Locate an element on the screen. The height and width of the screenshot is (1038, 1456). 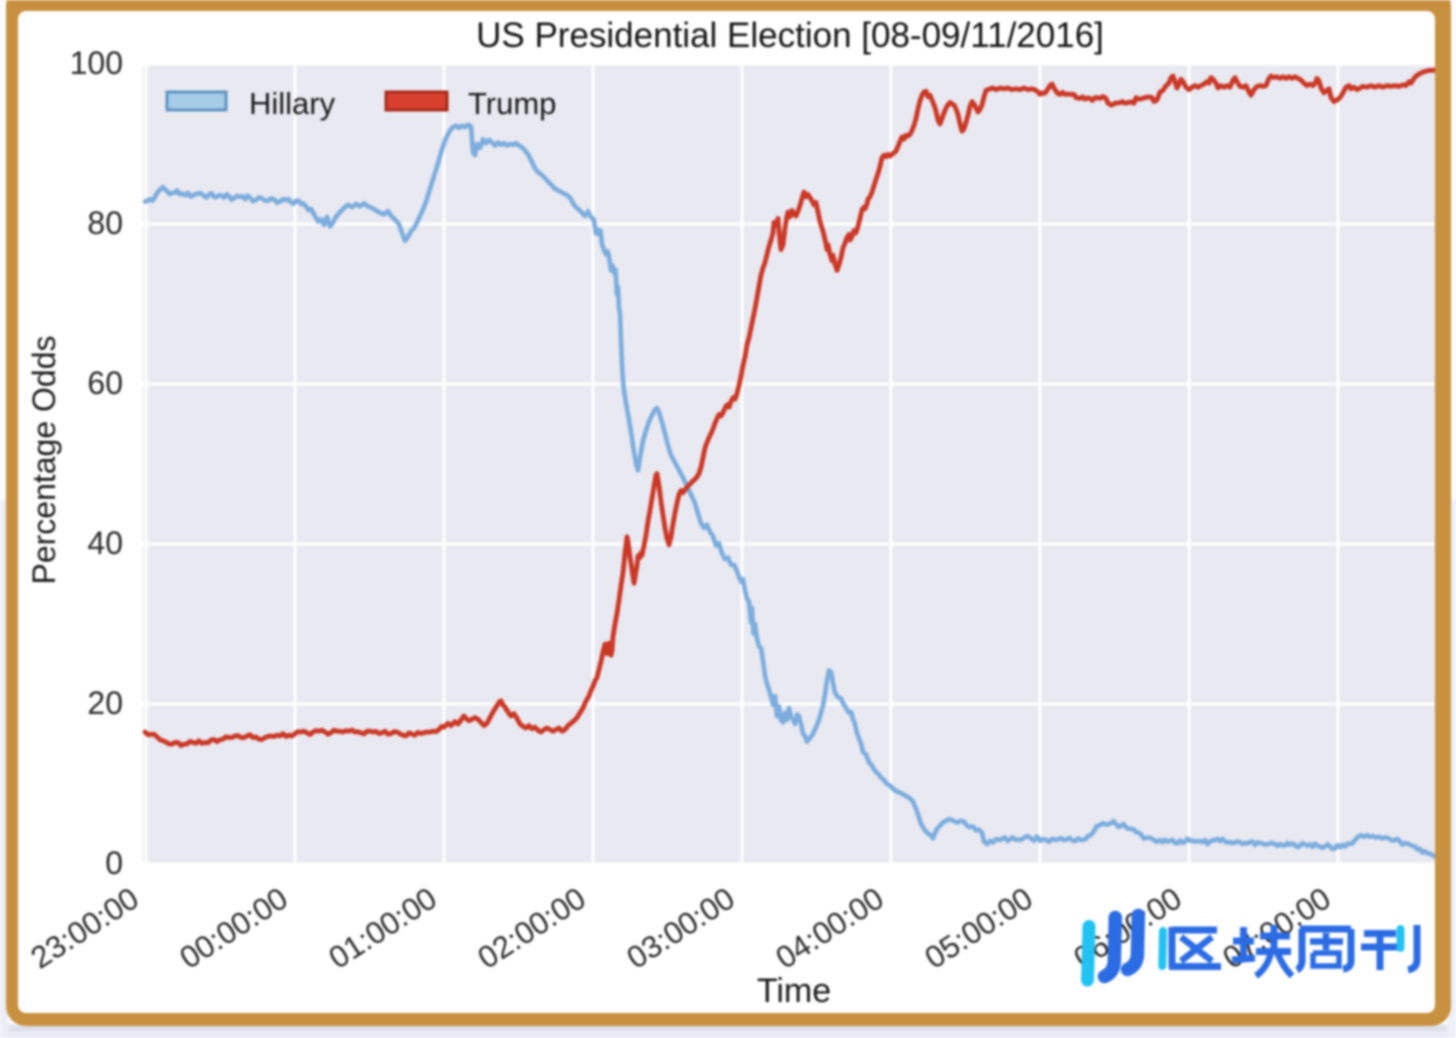
svg-text: 100 is located at coordinates (96, 63).